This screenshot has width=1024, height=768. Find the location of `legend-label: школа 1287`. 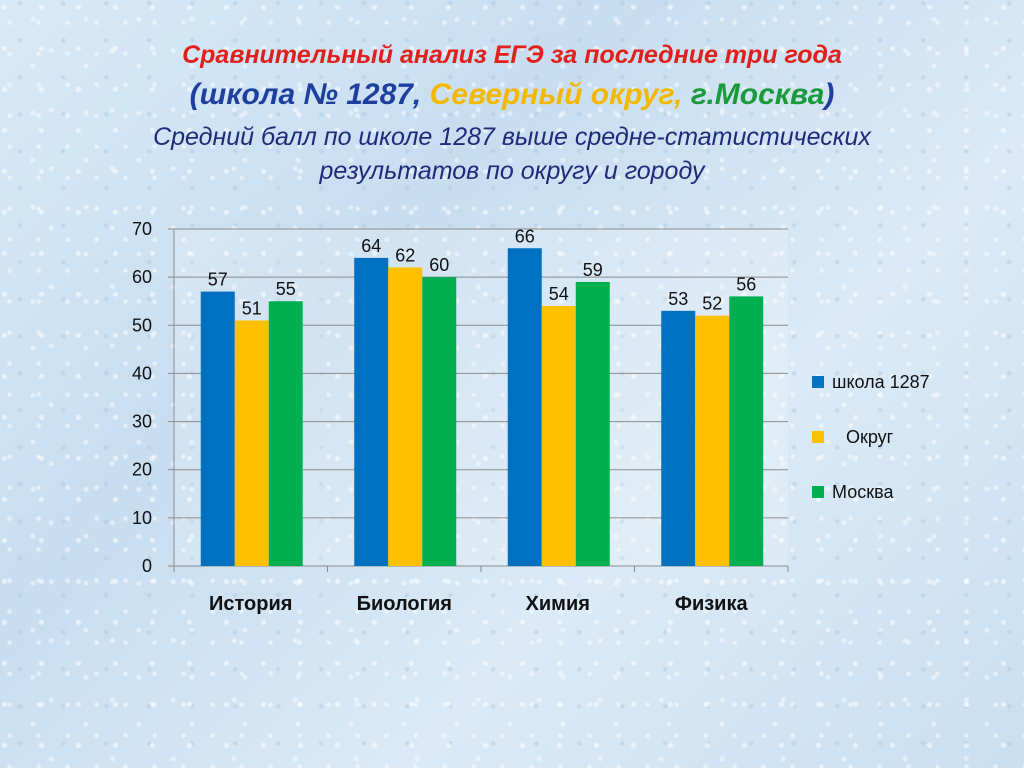

legend-label: школа 1287 is located at coordinates (881, 381).